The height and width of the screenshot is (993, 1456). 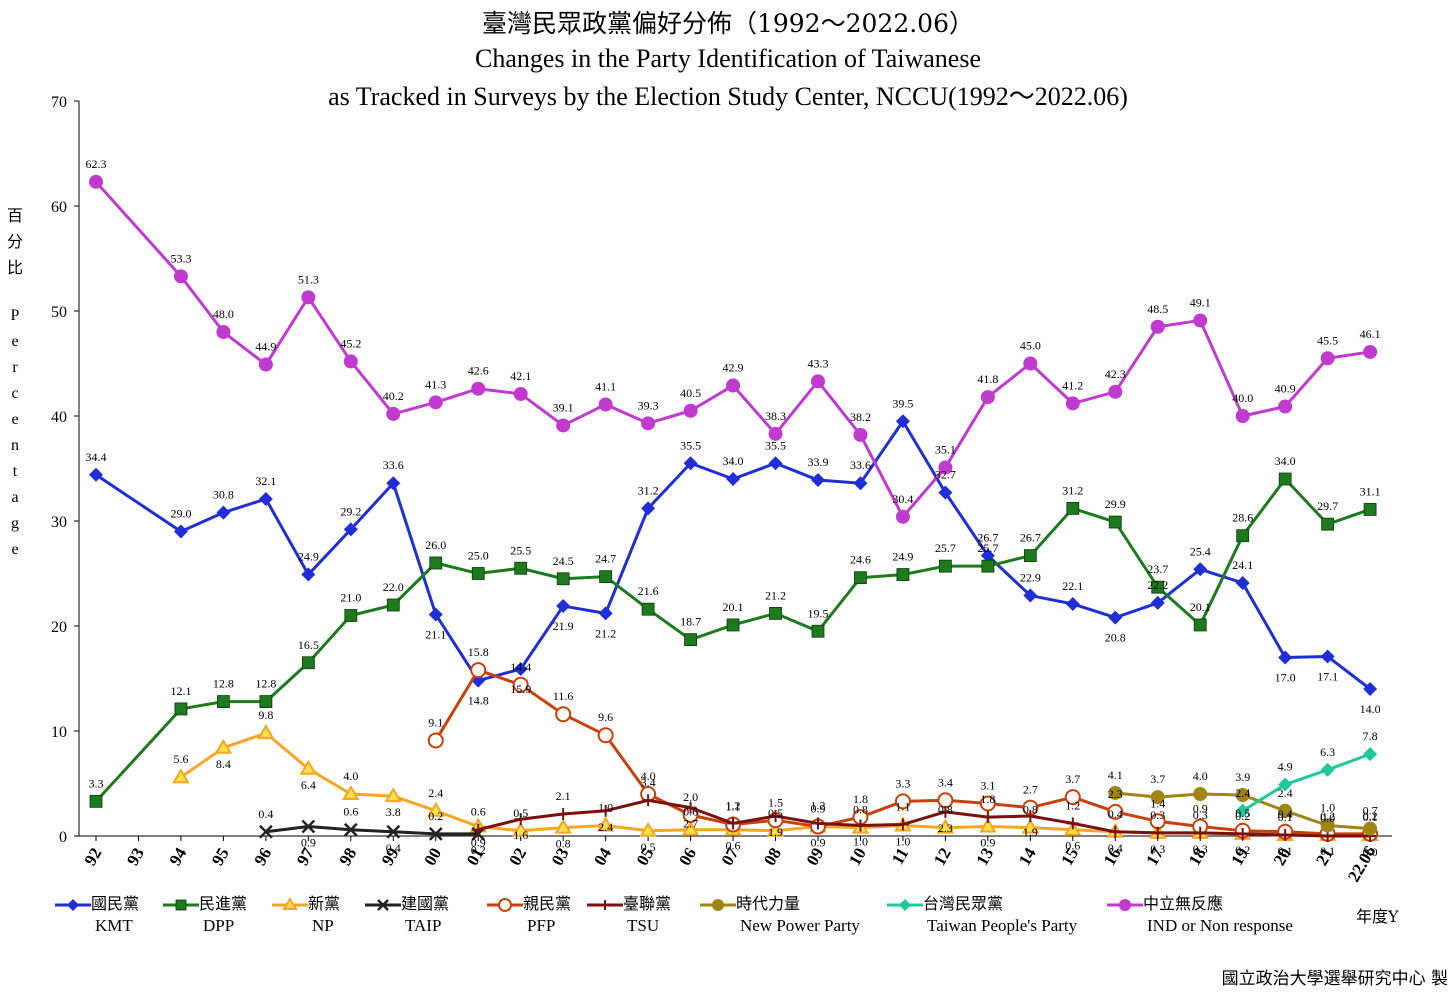 What do you see at coordinates (478, 812) in the screenshot?
I see `data-label: 0.6` at bounding box center [478, 812].